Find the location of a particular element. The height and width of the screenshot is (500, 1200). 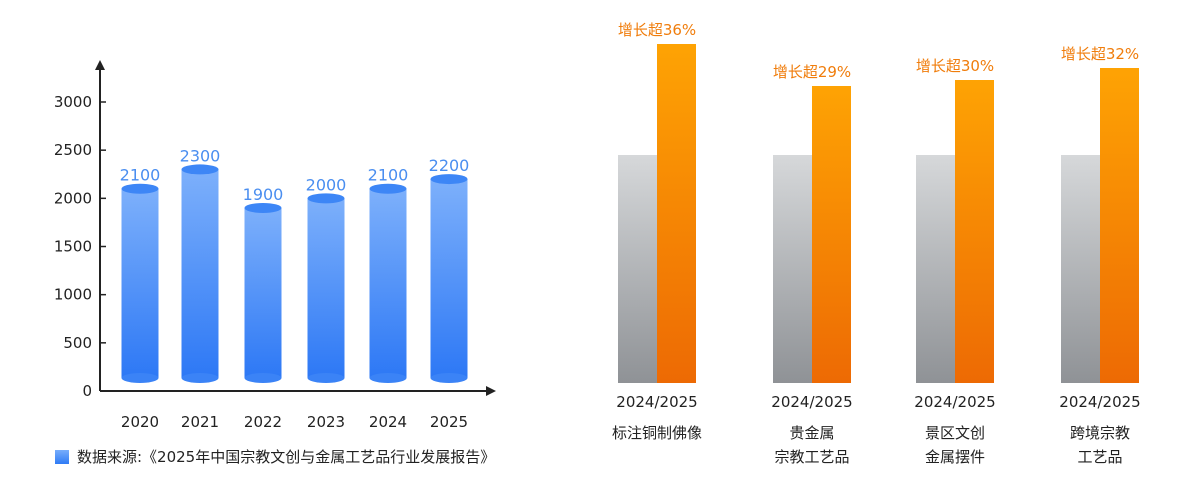

y-tick-label: 2500 is located at coordinates (73, 150).